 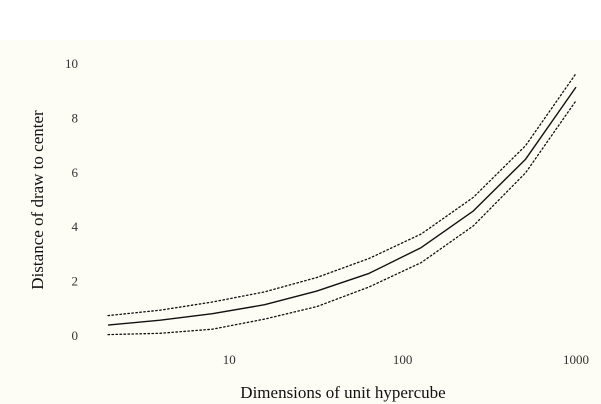 I want to click on y-tick-label: 4, so click(x=75, y=226).